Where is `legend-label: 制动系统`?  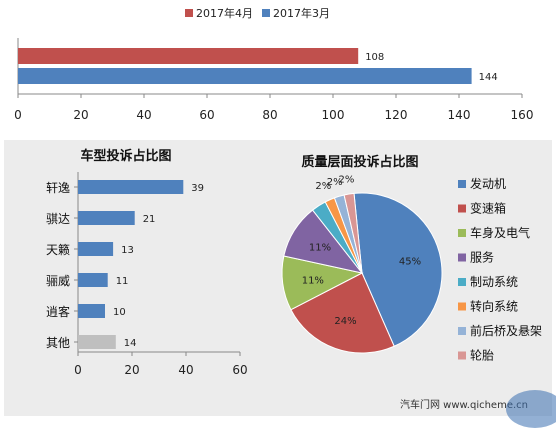 legend-label: 制动系统 is located at coordinates (494, 282).